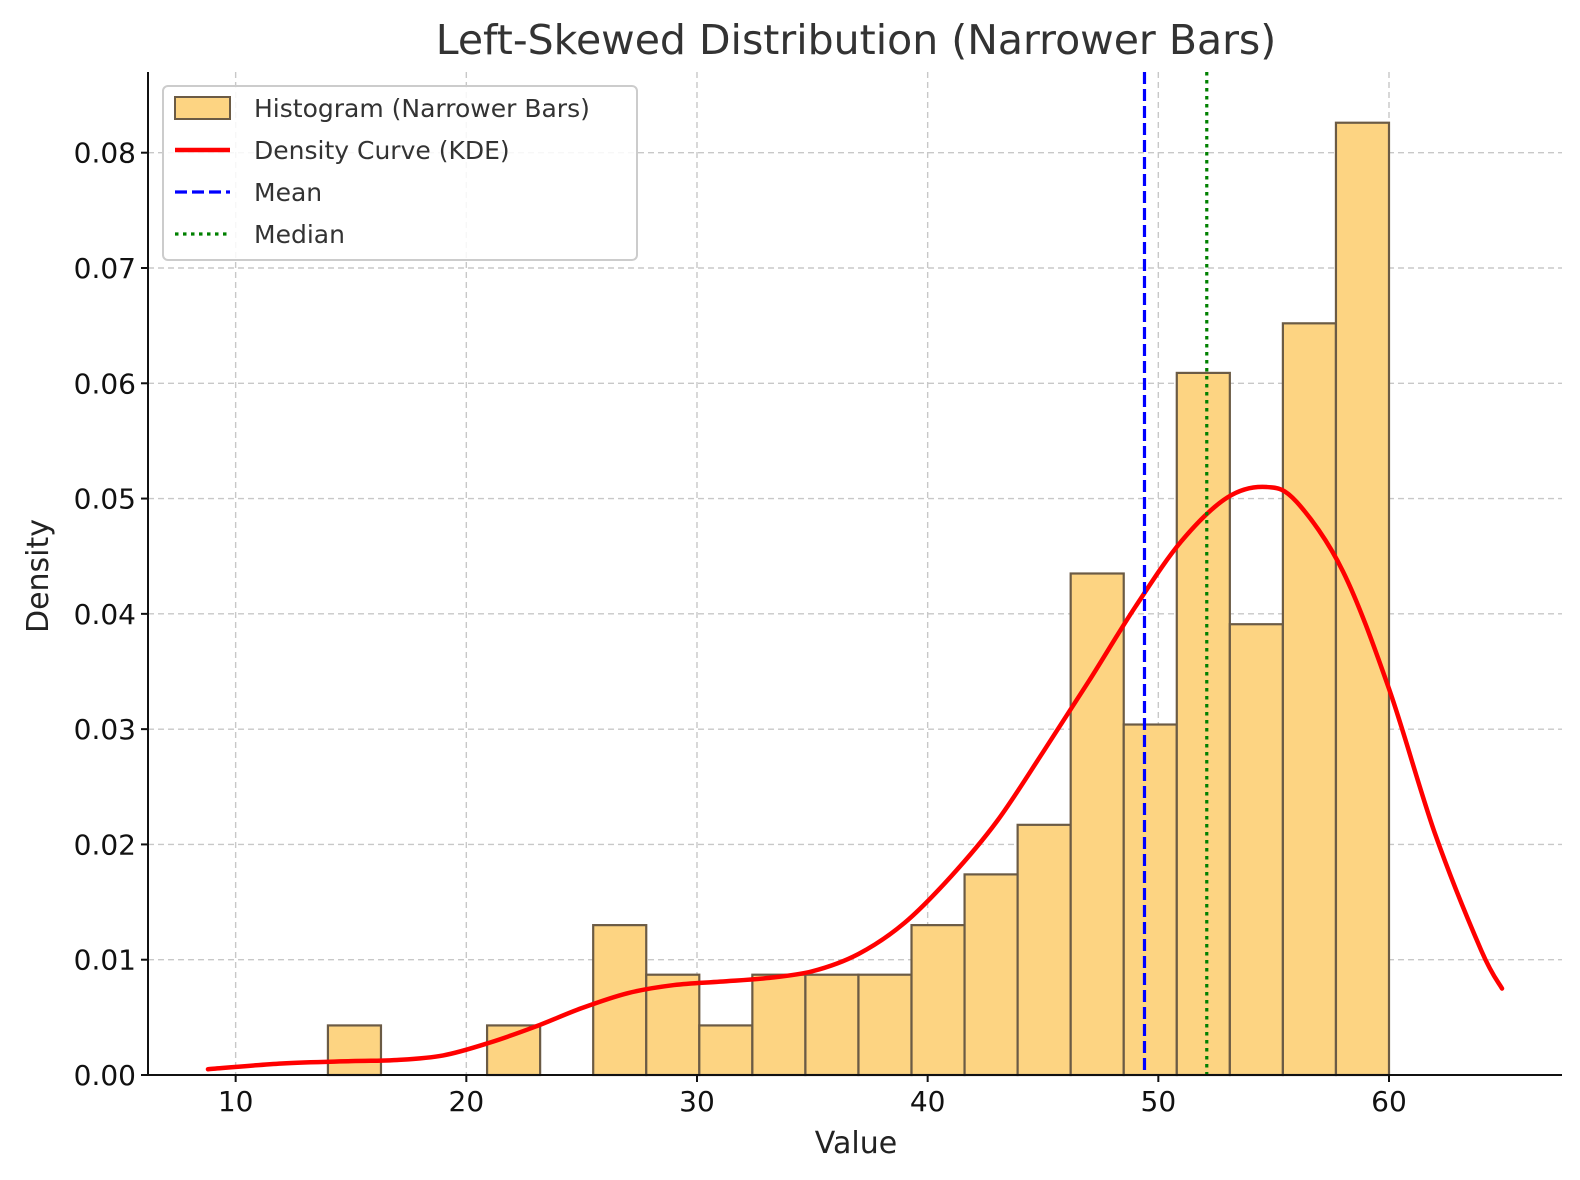 This screenshot has width=1580, height=1180. What do you see at coordinates (1389, 1101) in the screenshot?
I see `x-tick-label: 60` at bounding box center [1389, 1101].